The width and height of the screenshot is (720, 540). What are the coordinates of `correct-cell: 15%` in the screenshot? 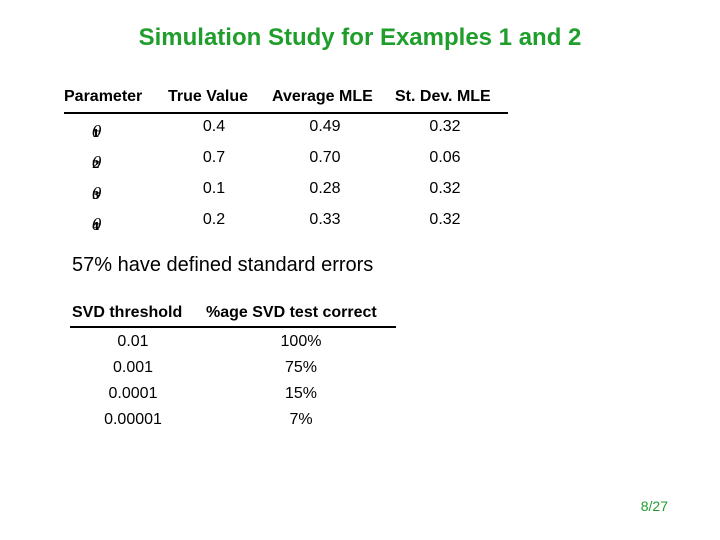 It's located at (301, 393).